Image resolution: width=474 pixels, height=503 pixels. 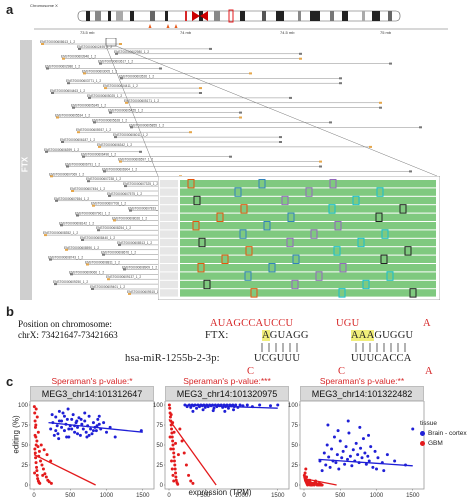 I want to click on transcript-label: ENST00000608440_1_2, so click(x=97, y=238).